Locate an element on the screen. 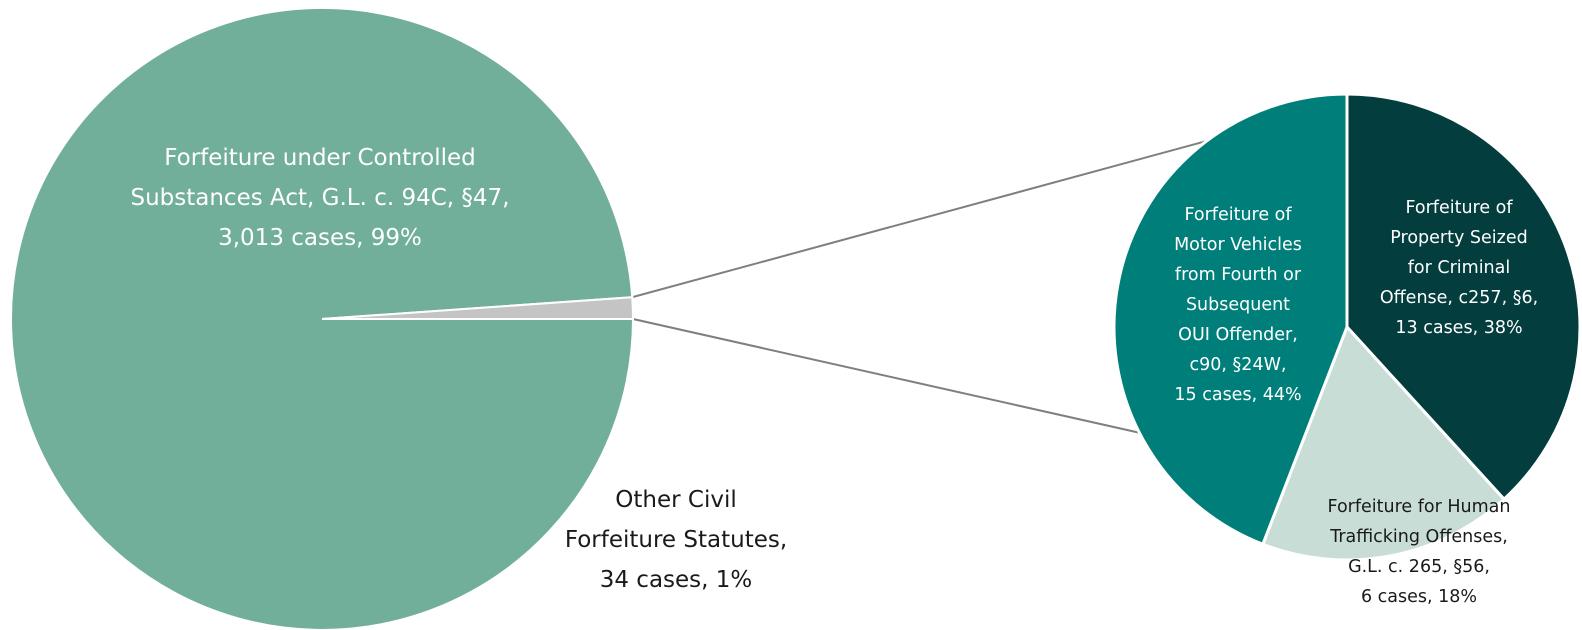  label-other-civil-forfeiture-line: Forfeiture Statutes, is located at coordinates (676, 540).